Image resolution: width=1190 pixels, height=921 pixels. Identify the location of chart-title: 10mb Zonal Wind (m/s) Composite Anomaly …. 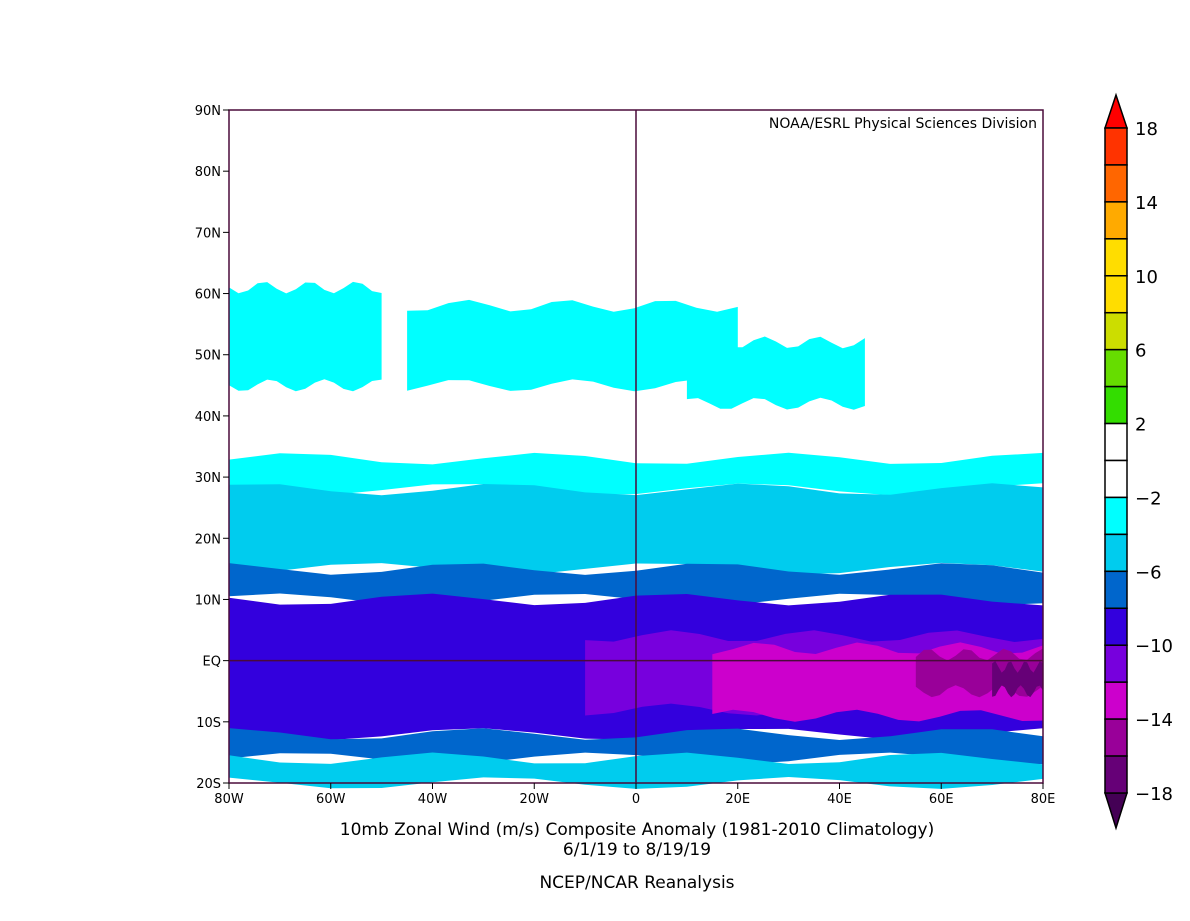
(637, 830).